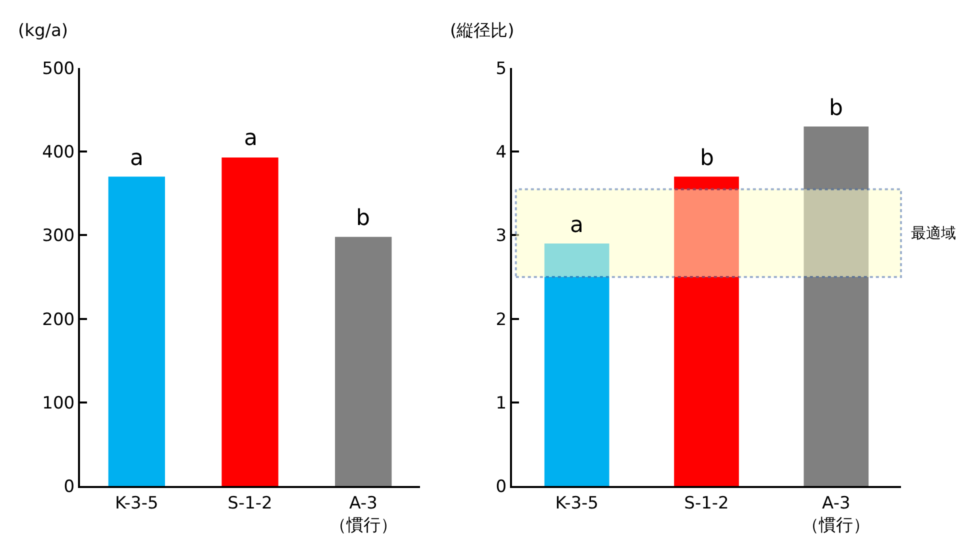 Image resolution: width=971 pixels, height=559 pixels. Describe the element at coordinates (58, 320) in the screenshot. I see `y-tick-label: 200` at that location.